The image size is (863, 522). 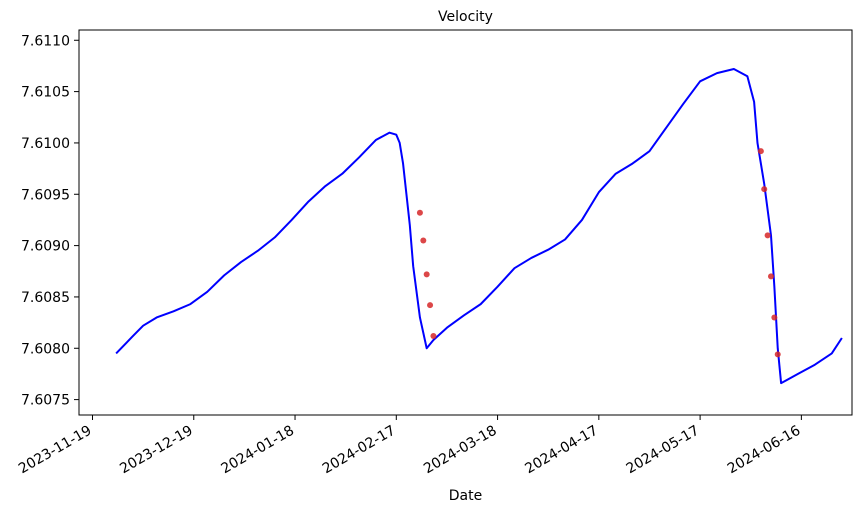 I want to click on y-tick-label: 7.6105, so click(x=45, y=93).